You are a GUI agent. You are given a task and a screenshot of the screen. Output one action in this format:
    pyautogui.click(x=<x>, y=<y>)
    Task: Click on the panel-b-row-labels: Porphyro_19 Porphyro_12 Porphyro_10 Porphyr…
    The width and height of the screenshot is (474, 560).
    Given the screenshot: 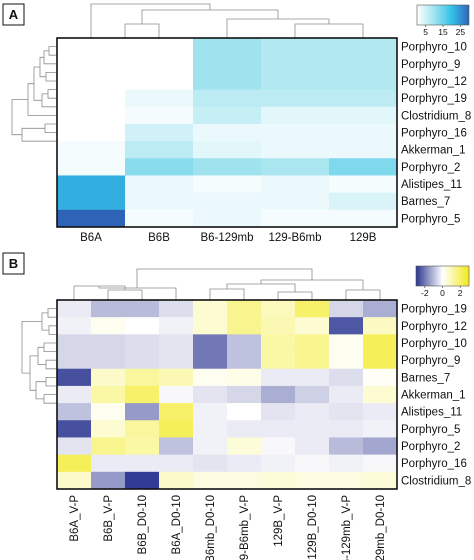 What is the action you would take?
    pyautogui.click(x=436, y=396)
    